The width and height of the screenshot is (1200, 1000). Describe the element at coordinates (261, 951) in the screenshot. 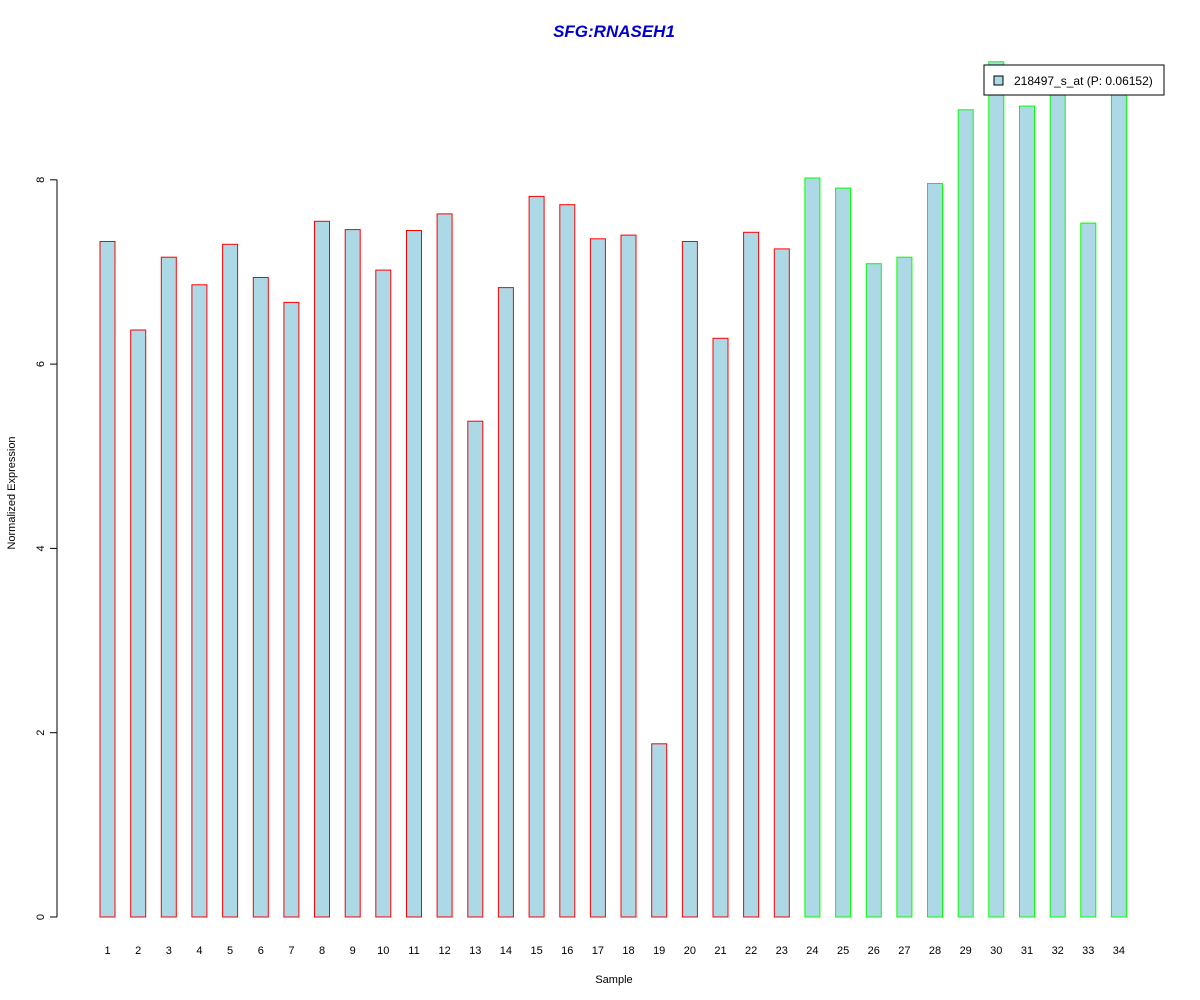

I see `x-tick-label: 6` at that location.